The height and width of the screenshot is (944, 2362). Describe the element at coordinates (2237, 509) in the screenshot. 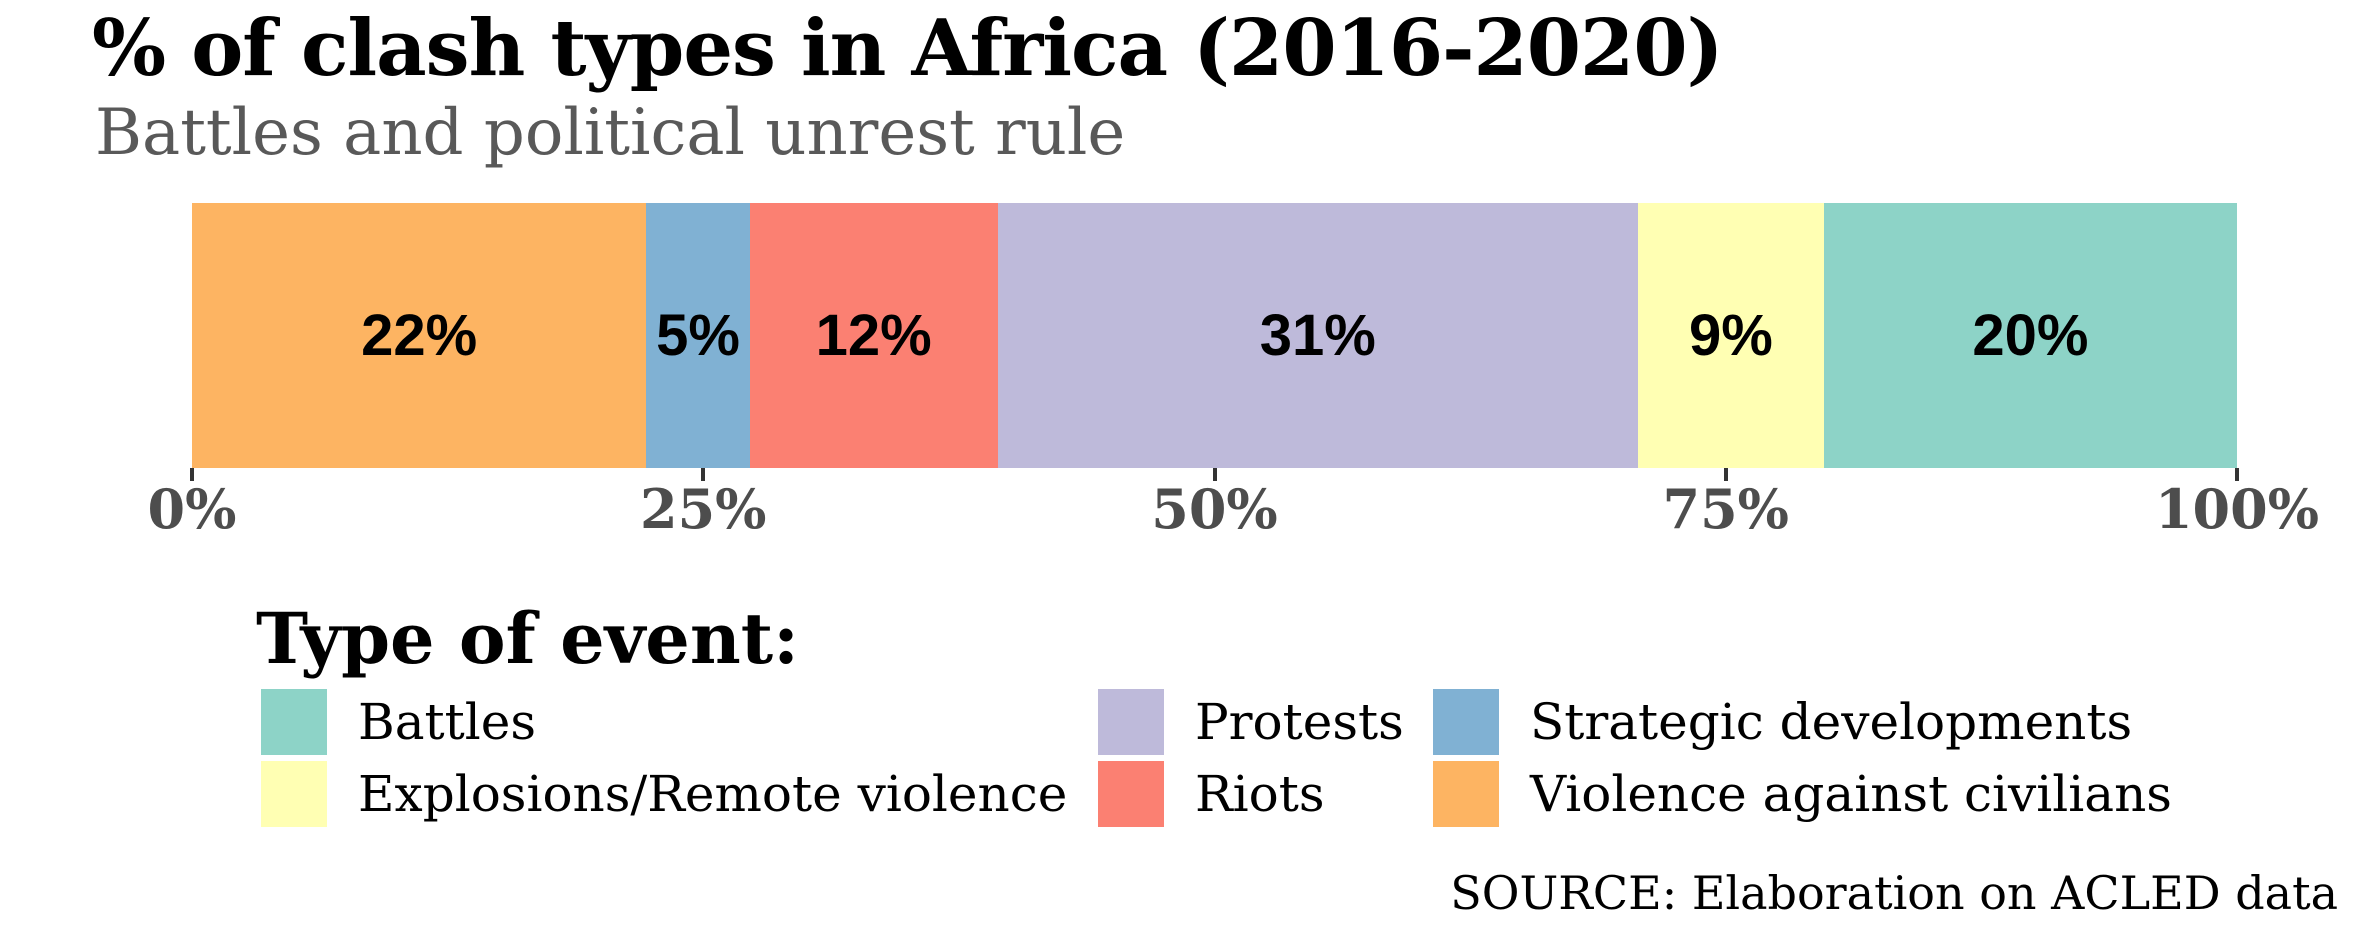

I see `x-axis-tick-label: 100%` at that location.